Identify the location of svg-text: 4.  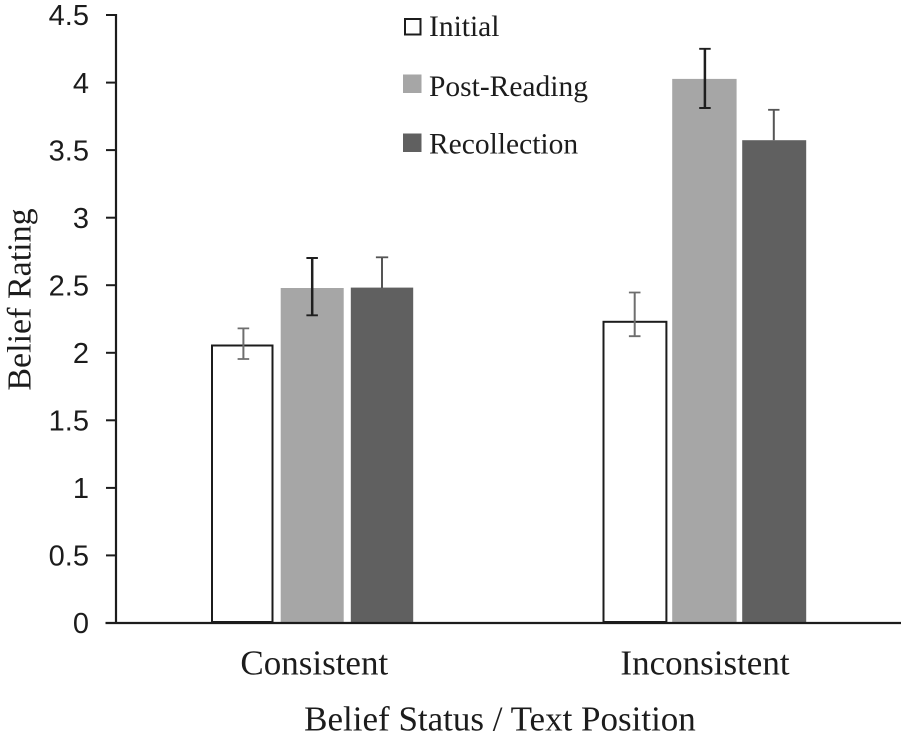
(81, 84).